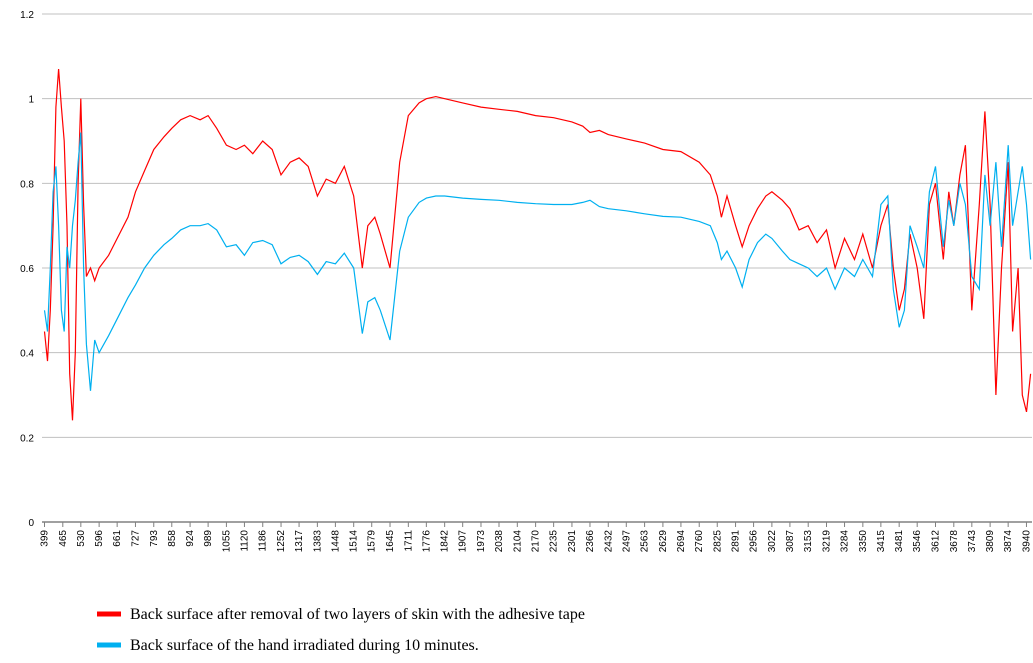  I want to click on x-tick-label: 3153, so click(808, 541).